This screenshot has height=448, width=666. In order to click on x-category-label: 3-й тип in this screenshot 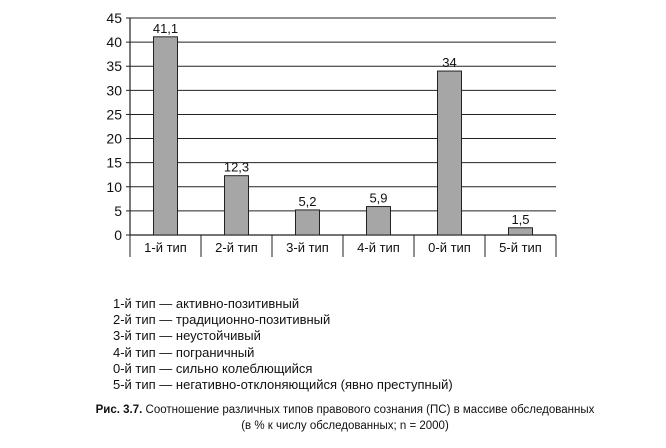, I will do `click(307, 247)`.